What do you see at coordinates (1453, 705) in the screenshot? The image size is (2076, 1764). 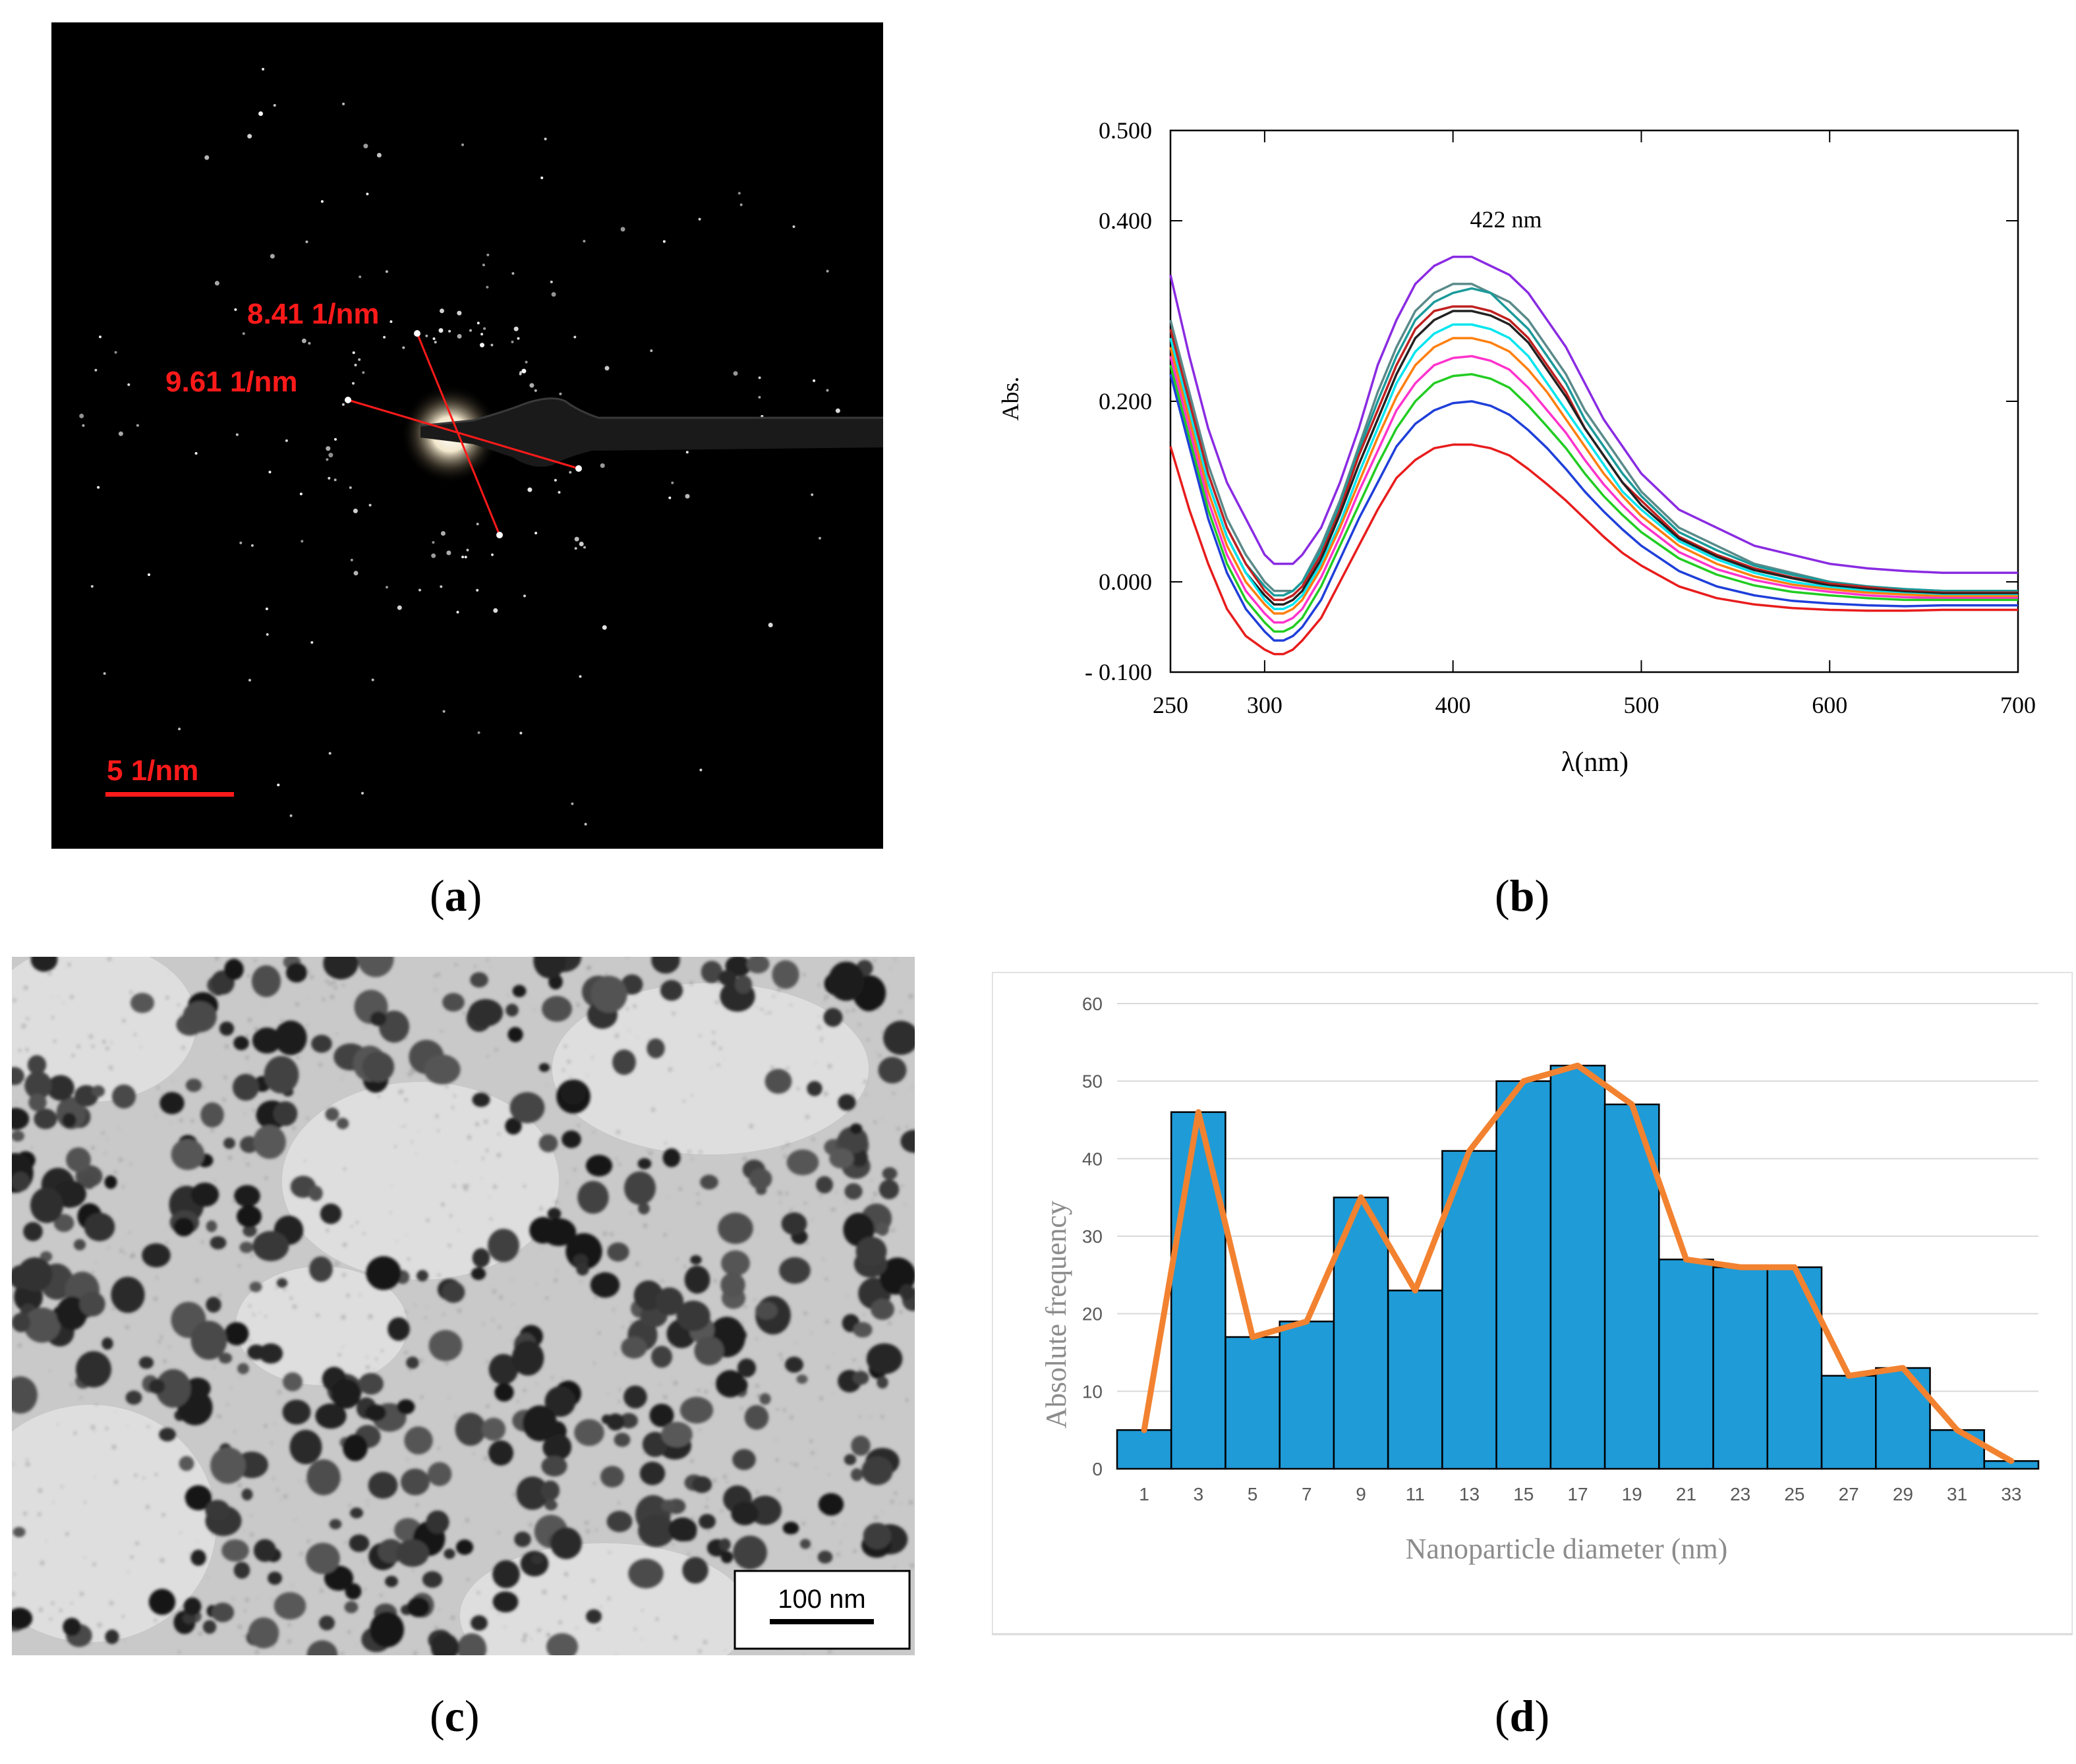 I see `x-tick-label: 400` at bounding box center [1453, 705].